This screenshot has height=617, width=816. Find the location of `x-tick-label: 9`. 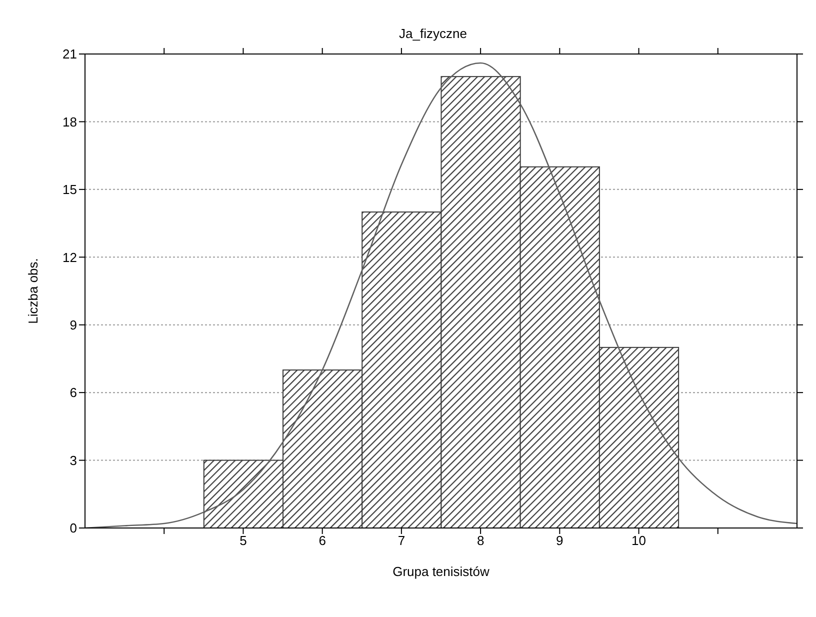

x-tick-label: 9 is located at coordinates (560, 540).